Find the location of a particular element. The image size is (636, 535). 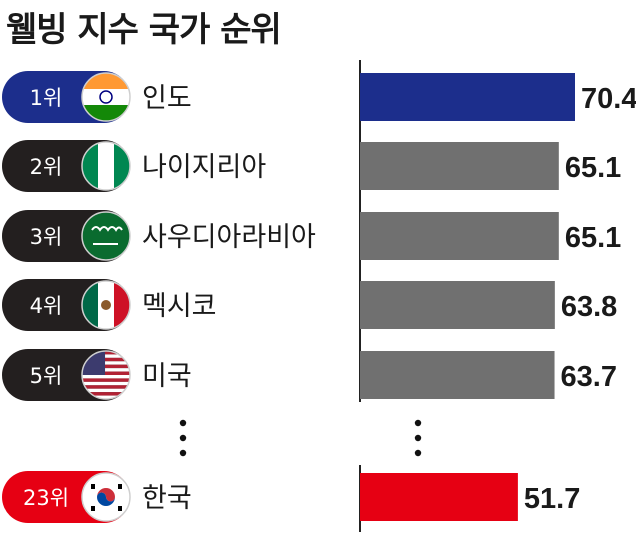

country-name: 한국 is located at coordinates (167, 498).